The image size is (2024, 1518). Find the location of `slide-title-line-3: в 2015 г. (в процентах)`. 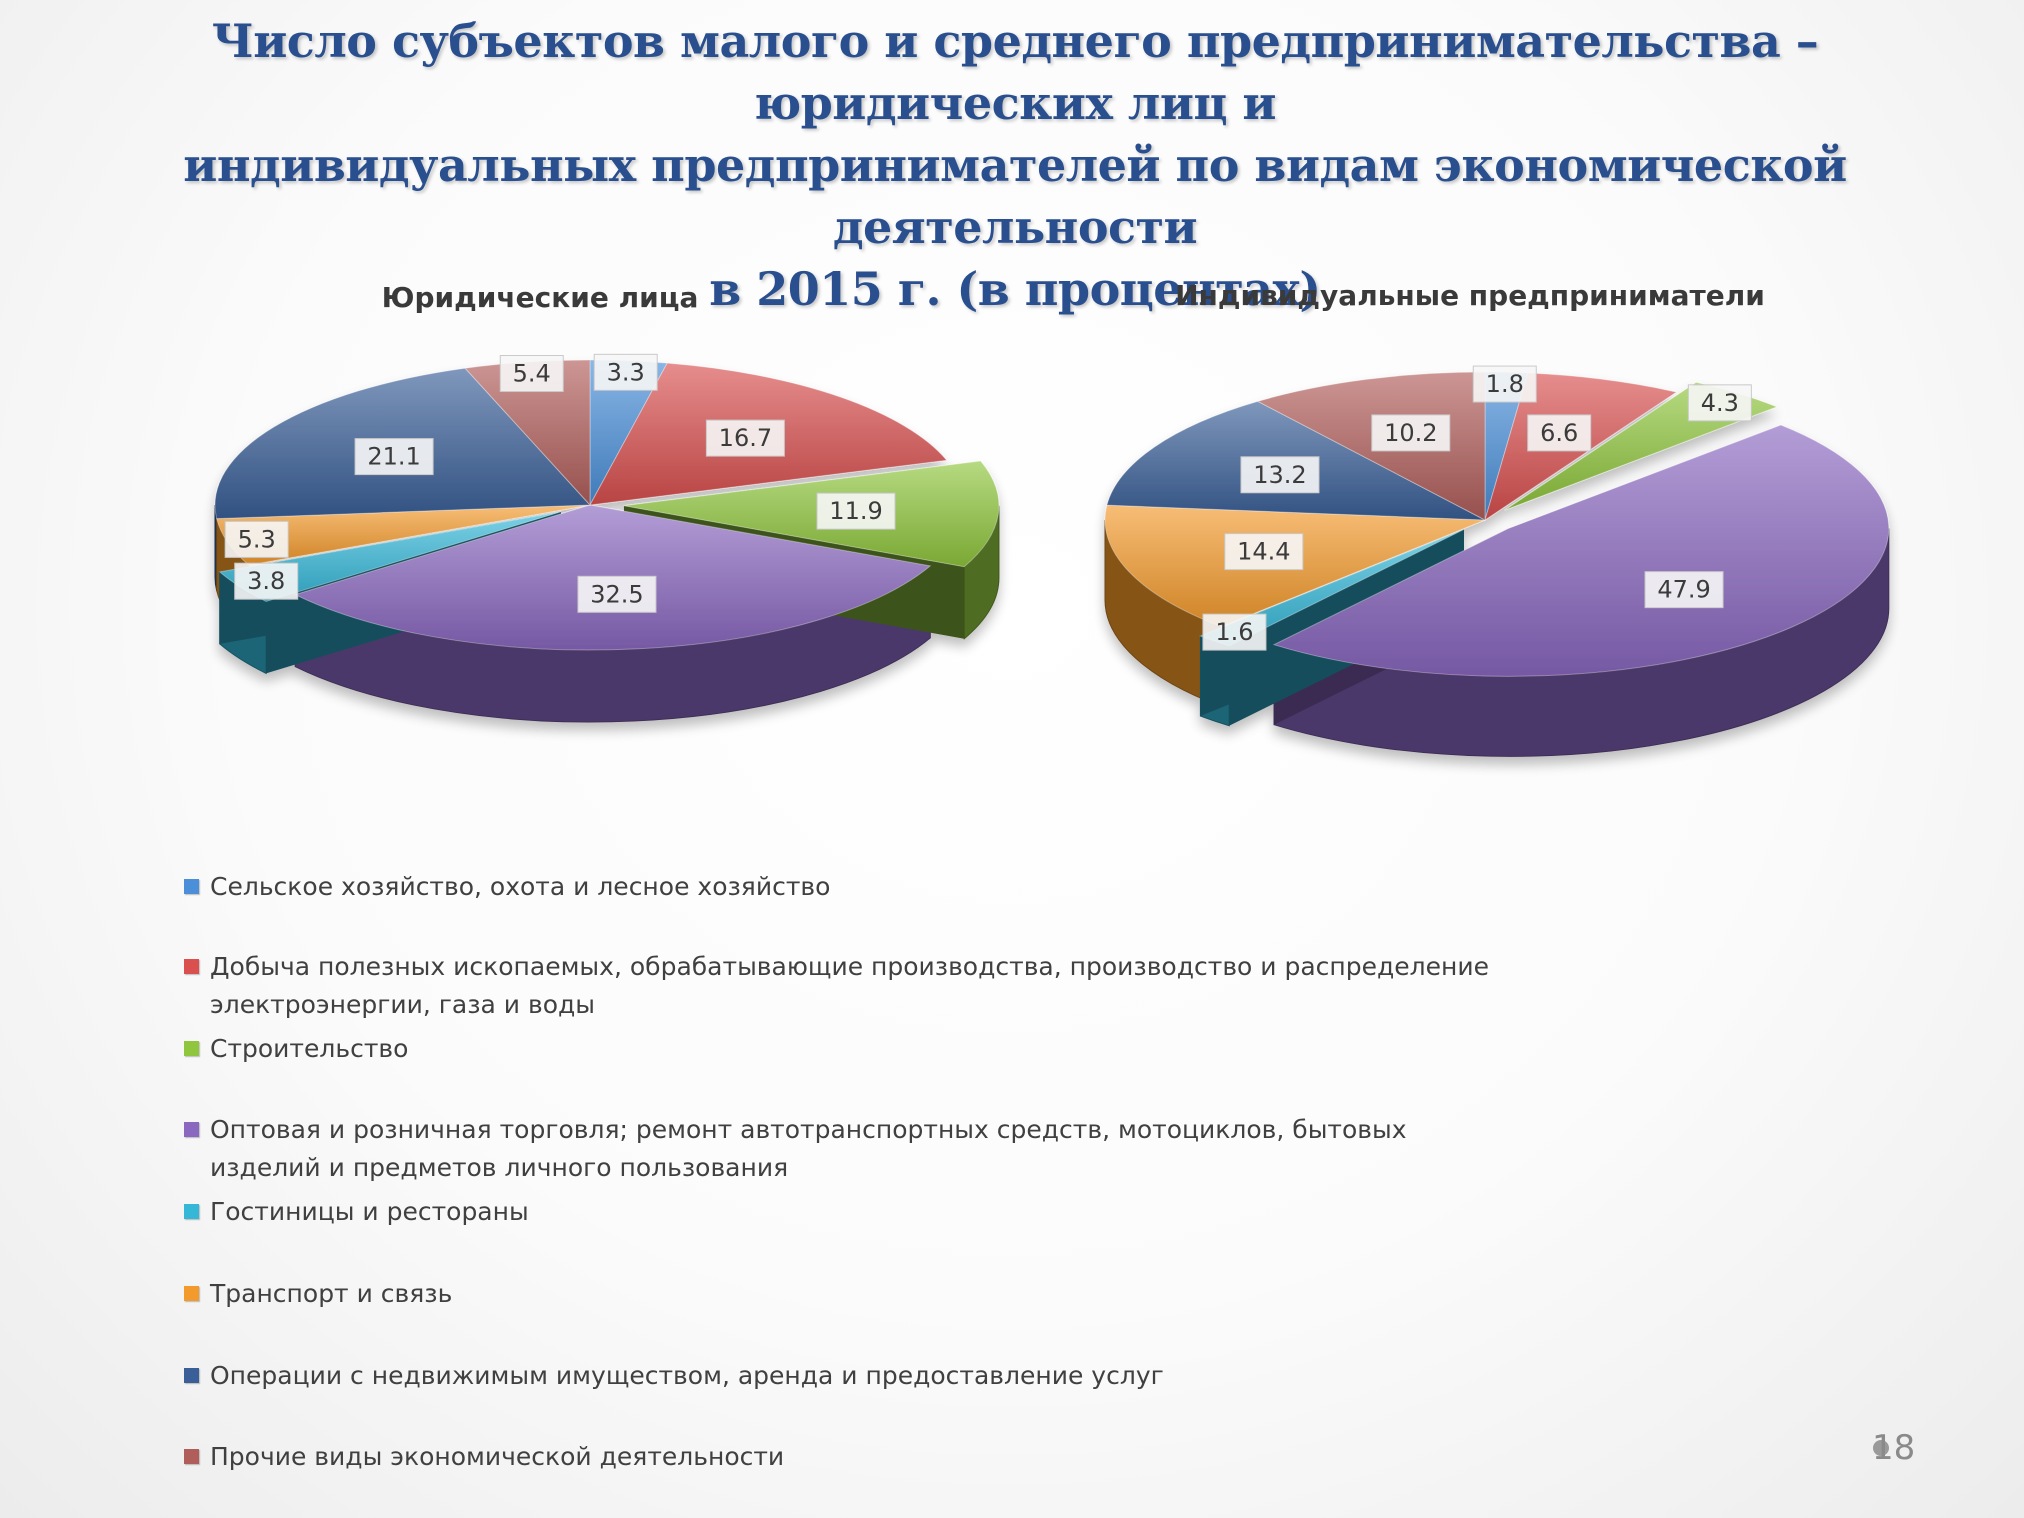

slide-title-line-3: в 2015 г. (в процентах) is located at coordinates (1015, 289).